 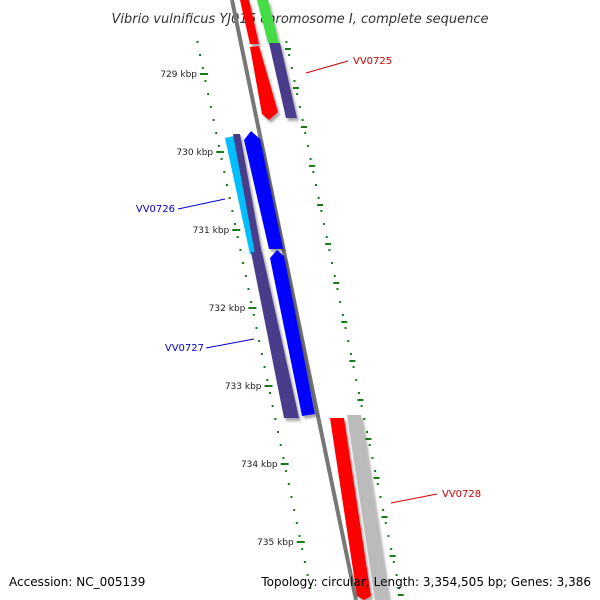 What do you see at coordinates (461, 494) in the screenshot?
I see `gene-label-vv0728: VV0728` at bounding box center [461, 494].